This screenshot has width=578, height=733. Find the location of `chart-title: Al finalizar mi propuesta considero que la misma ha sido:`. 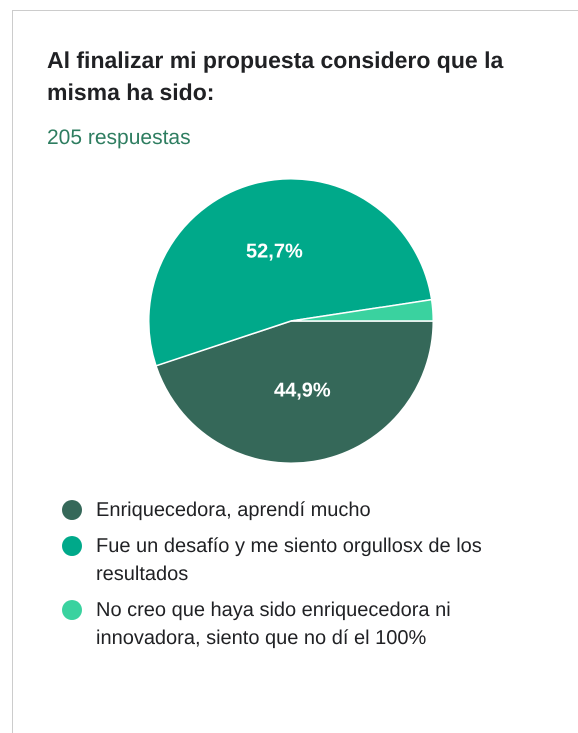

chart-title: Al finalizar mi propuesta considero que la misma ha sido: is located at coordinates (275, 76).